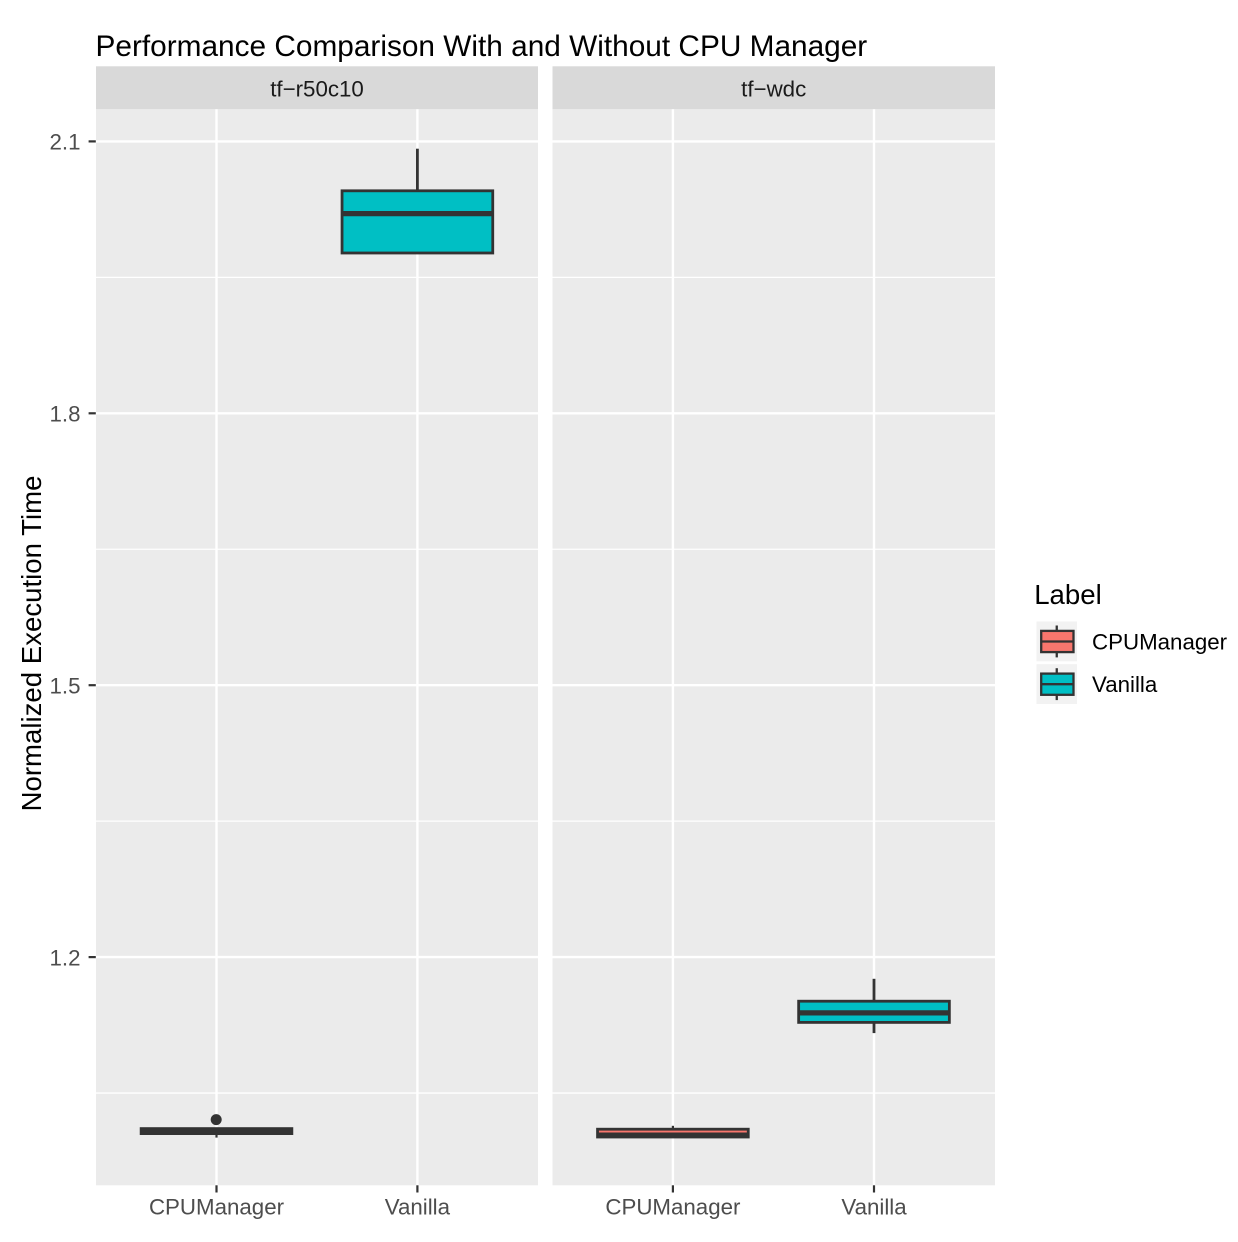  What do you see at coordinates (31, 644) in the screenshot?
I see `svg-text: Normalized Execution Time` at bounding box center [31, 644].